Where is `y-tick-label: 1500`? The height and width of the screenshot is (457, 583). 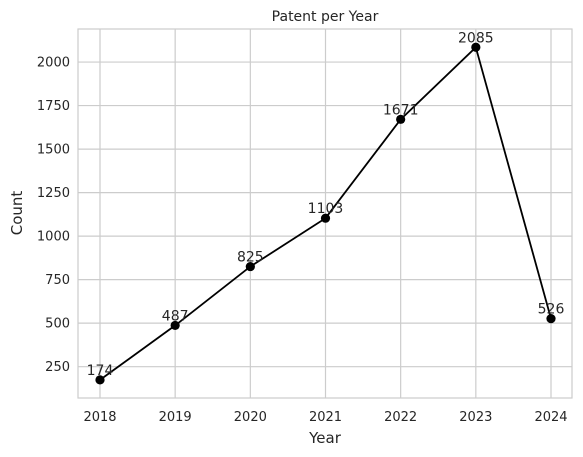 y-tick-label: 1500 is located at coordinates (53, 150).